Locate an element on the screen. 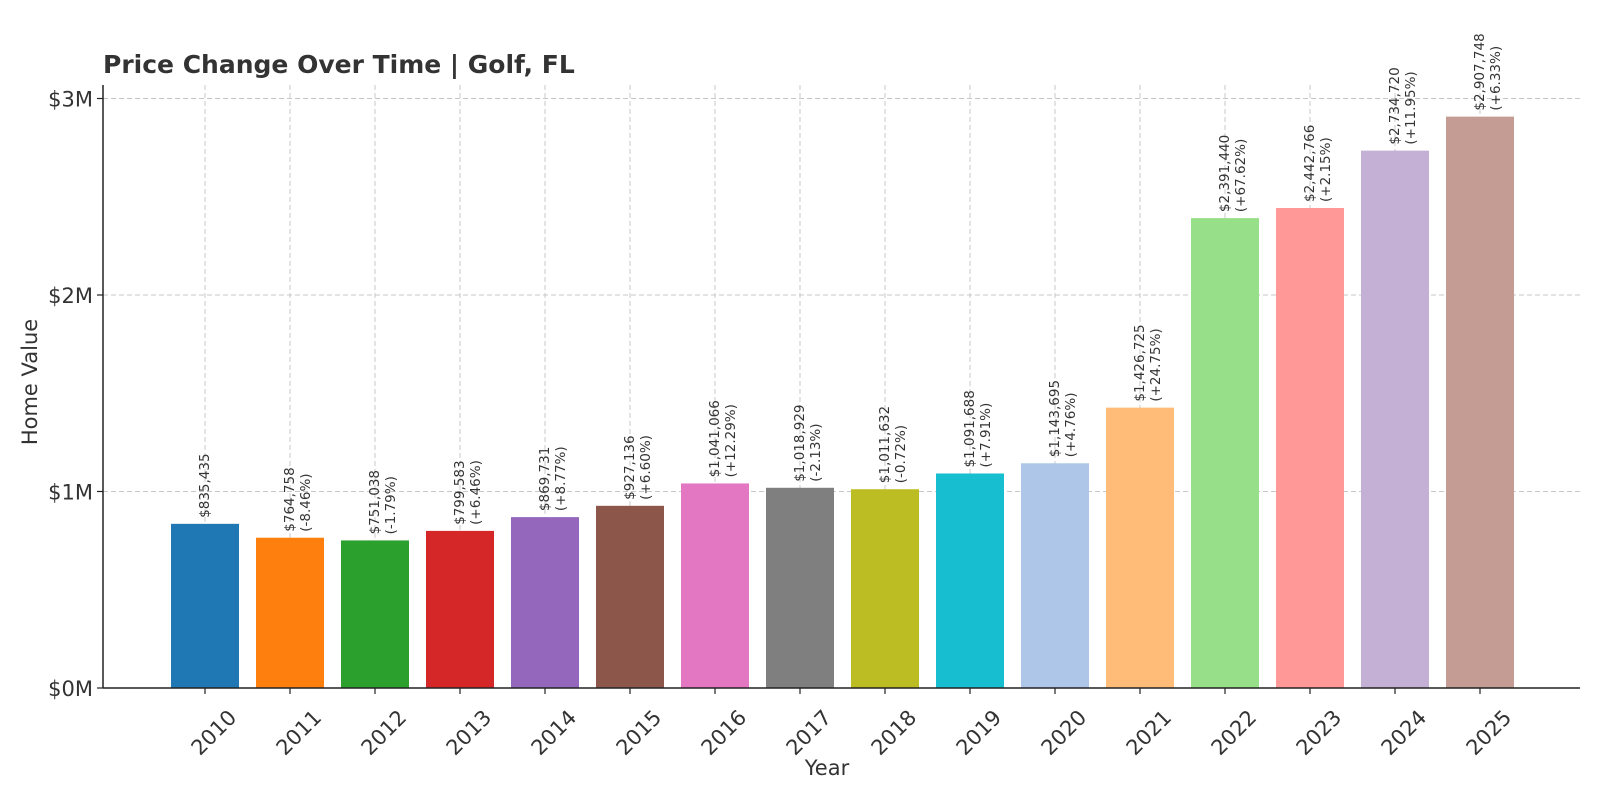  bar-change-text: (+8.77%) is located at coordinates (561, 478).